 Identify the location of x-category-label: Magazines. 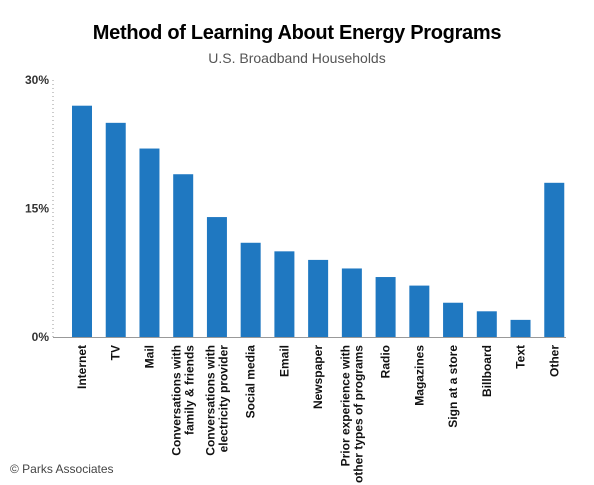
(419, 375).